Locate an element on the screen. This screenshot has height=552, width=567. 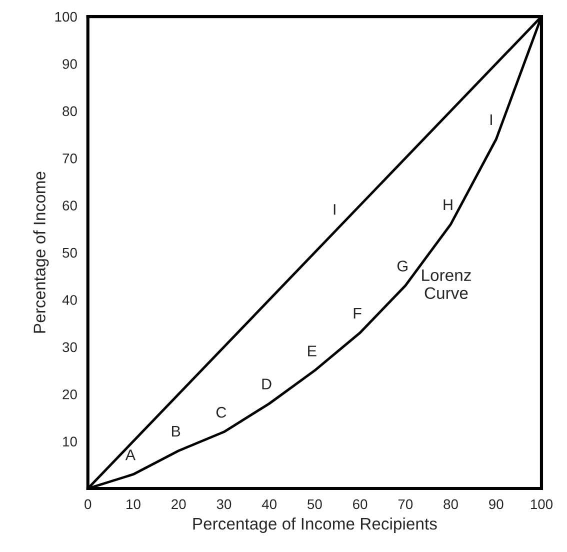
x-tick-label: 20 is located at coordinates (179, 504).